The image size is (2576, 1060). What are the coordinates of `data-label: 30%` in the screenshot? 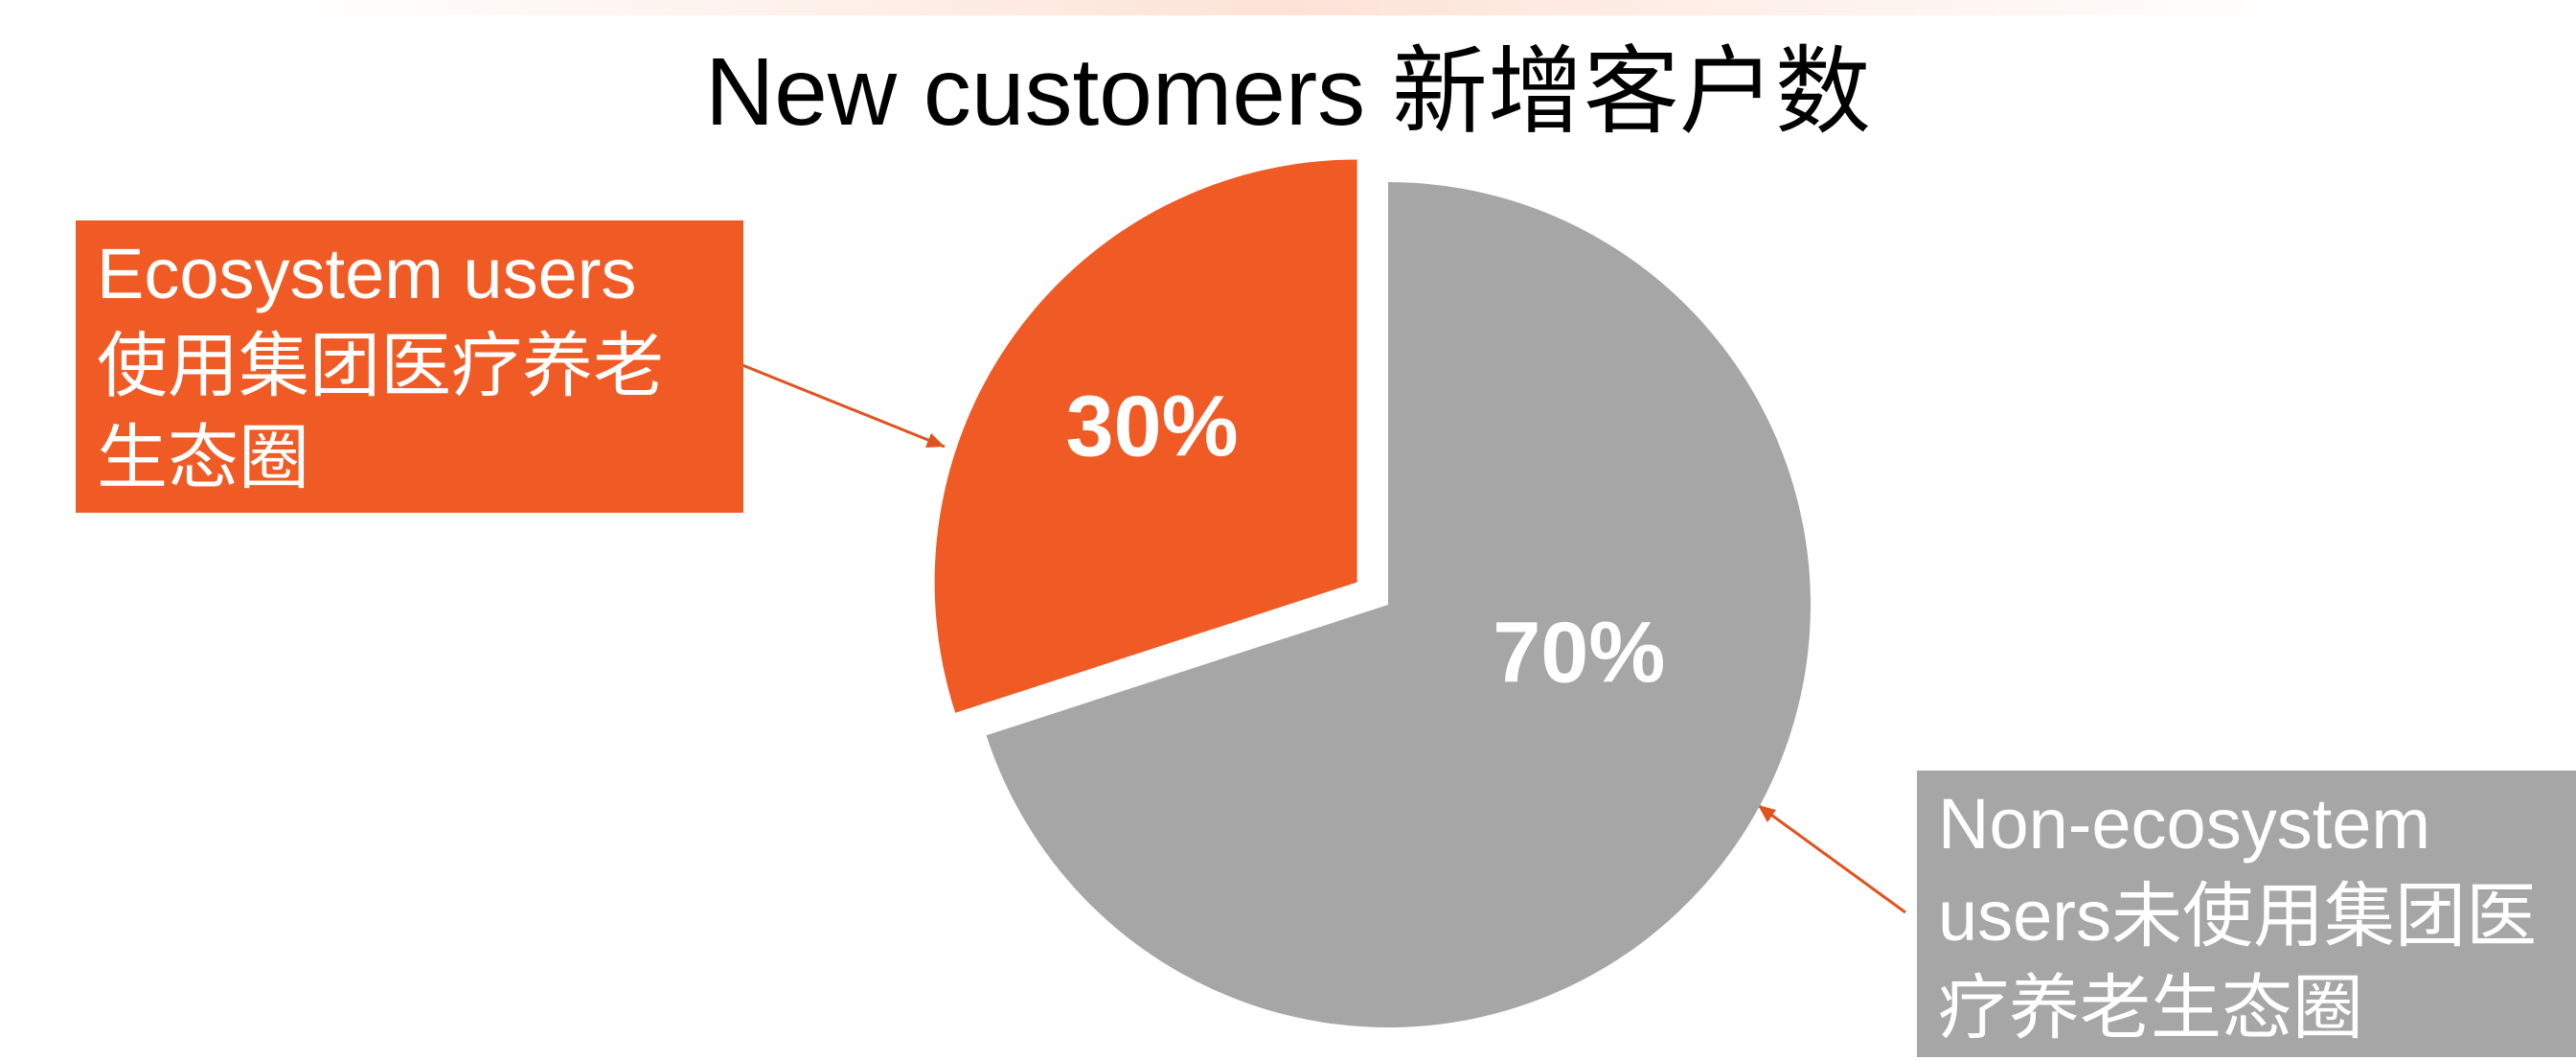 It's located at (1152, 428).